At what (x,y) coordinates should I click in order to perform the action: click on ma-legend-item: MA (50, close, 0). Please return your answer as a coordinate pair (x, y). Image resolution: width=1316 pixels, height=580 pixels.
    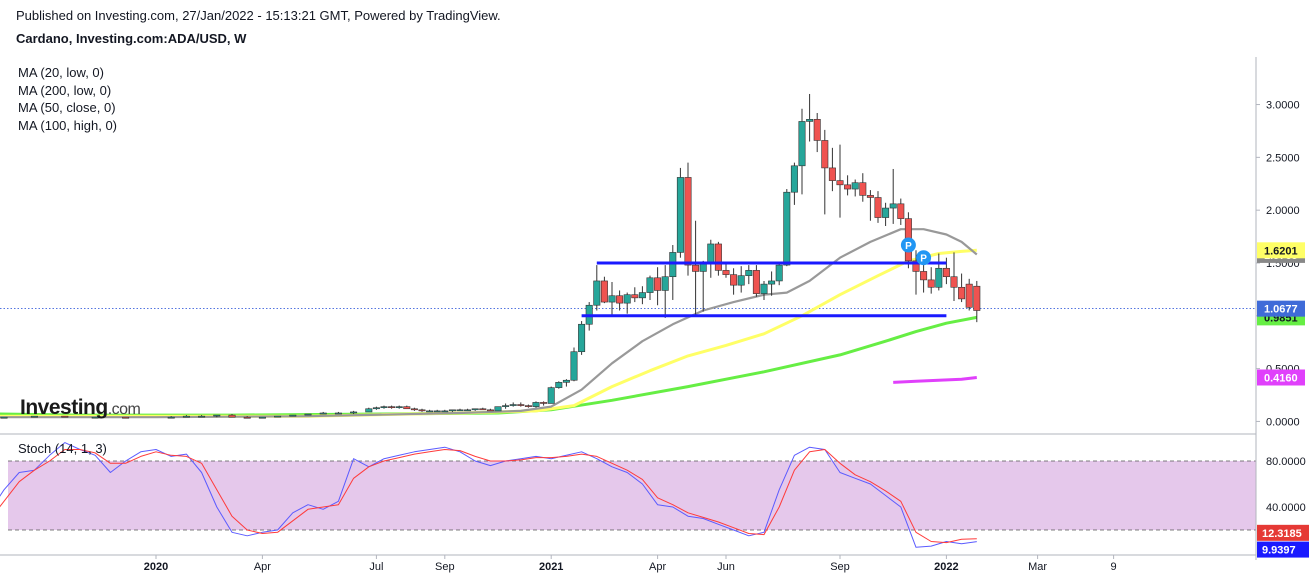
    Looking at the image, I should click on (67, 107).